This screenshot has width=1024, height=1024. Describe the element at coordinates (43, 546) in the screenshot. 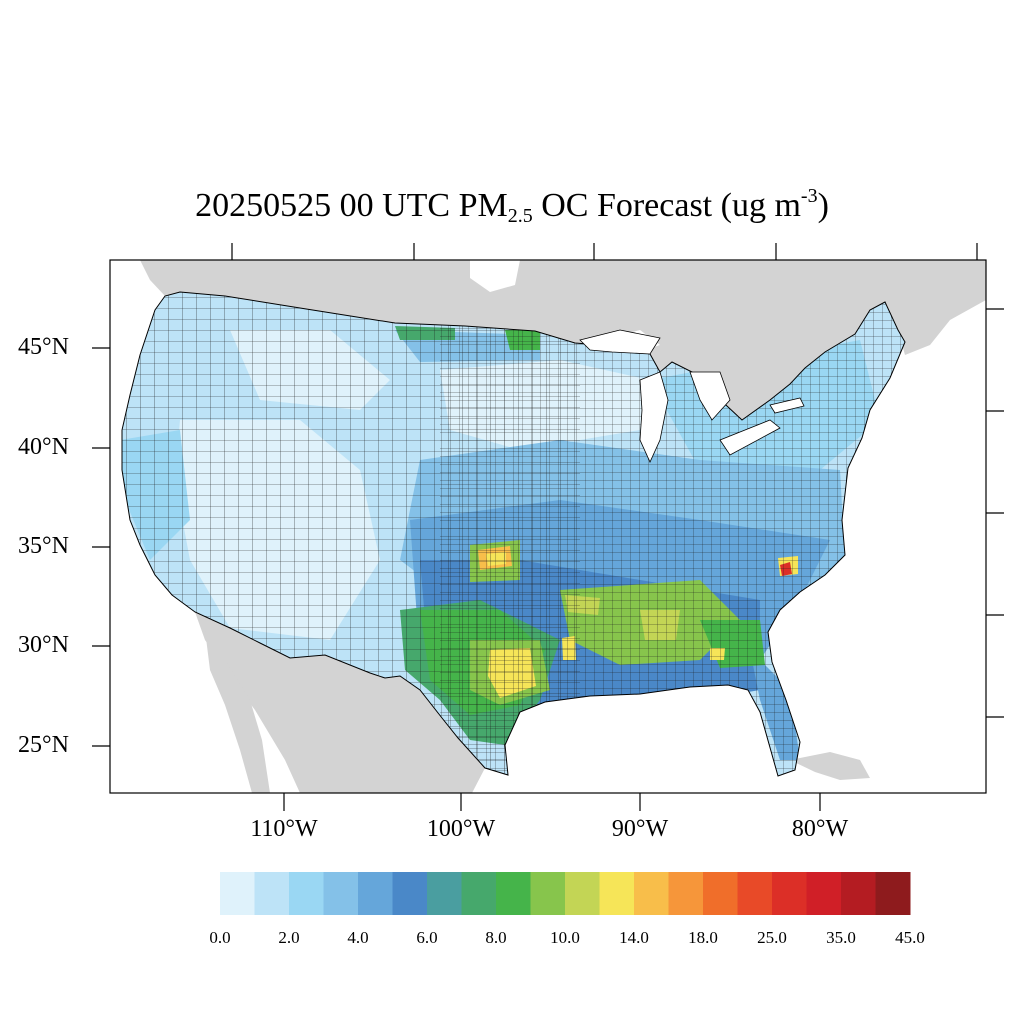

I see `lat-label-35: 35°N` at that location.